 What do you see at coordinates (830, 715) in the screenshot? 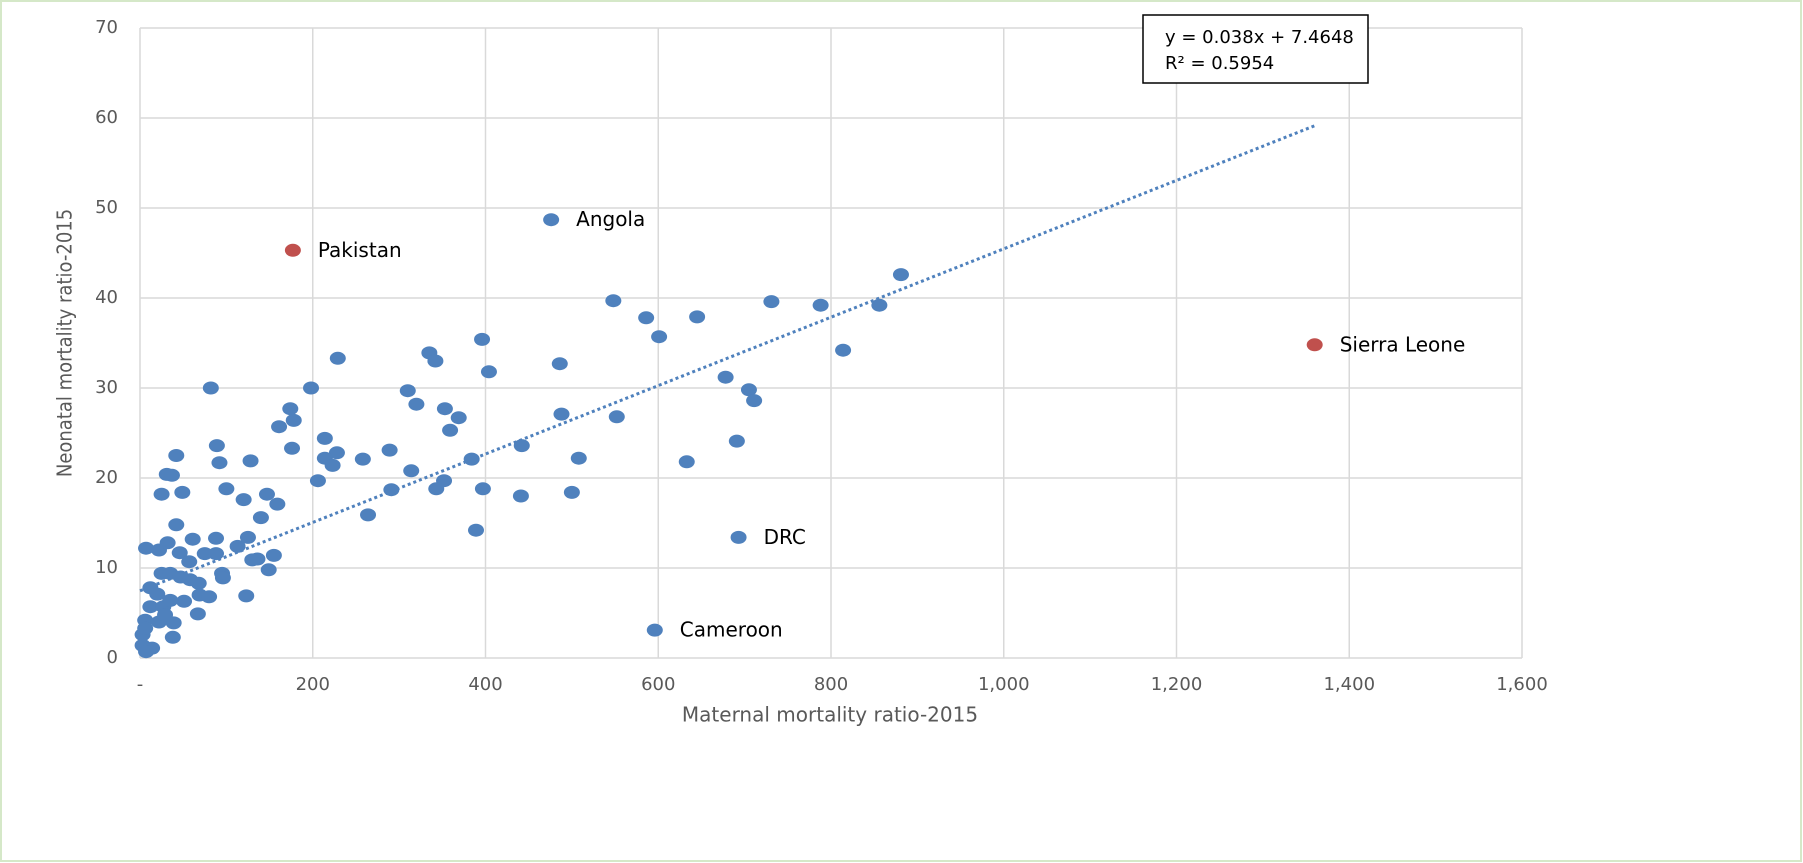
I see `x-axis-title: Maternal mortality ratio-2015` at bounding box center [830, 715].